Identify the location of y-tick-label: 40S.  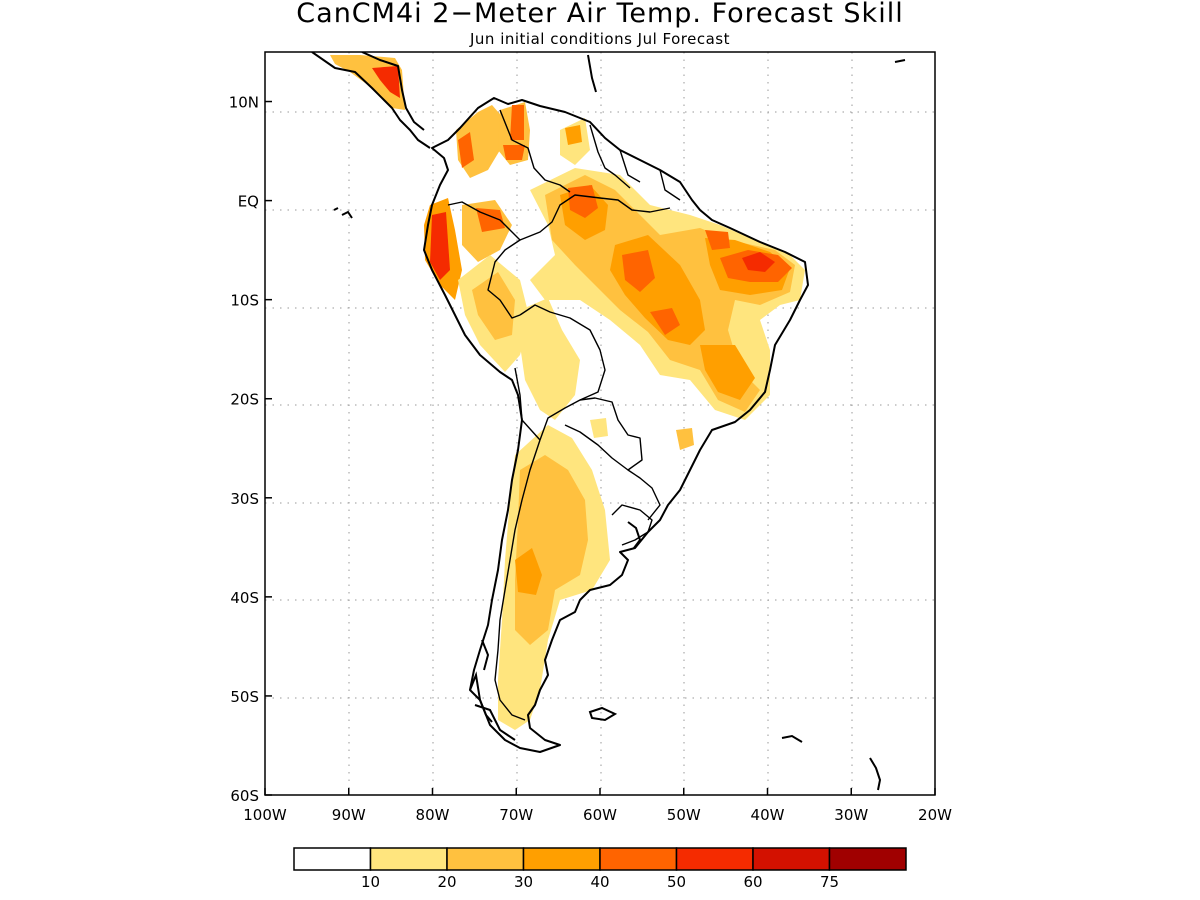
(244, 598).